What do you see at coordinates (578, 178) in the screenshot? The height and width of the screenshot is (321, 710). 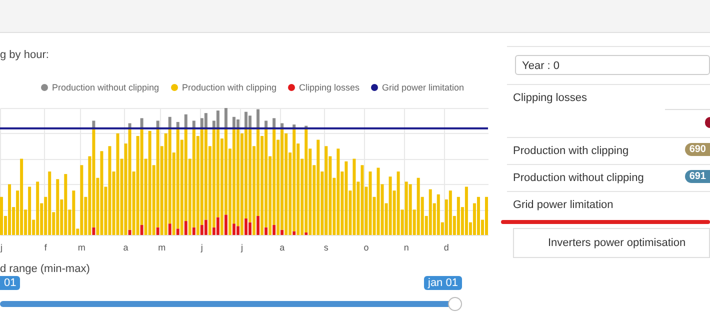 I see `text: Production without clipping` at bounding box center [578, 178].